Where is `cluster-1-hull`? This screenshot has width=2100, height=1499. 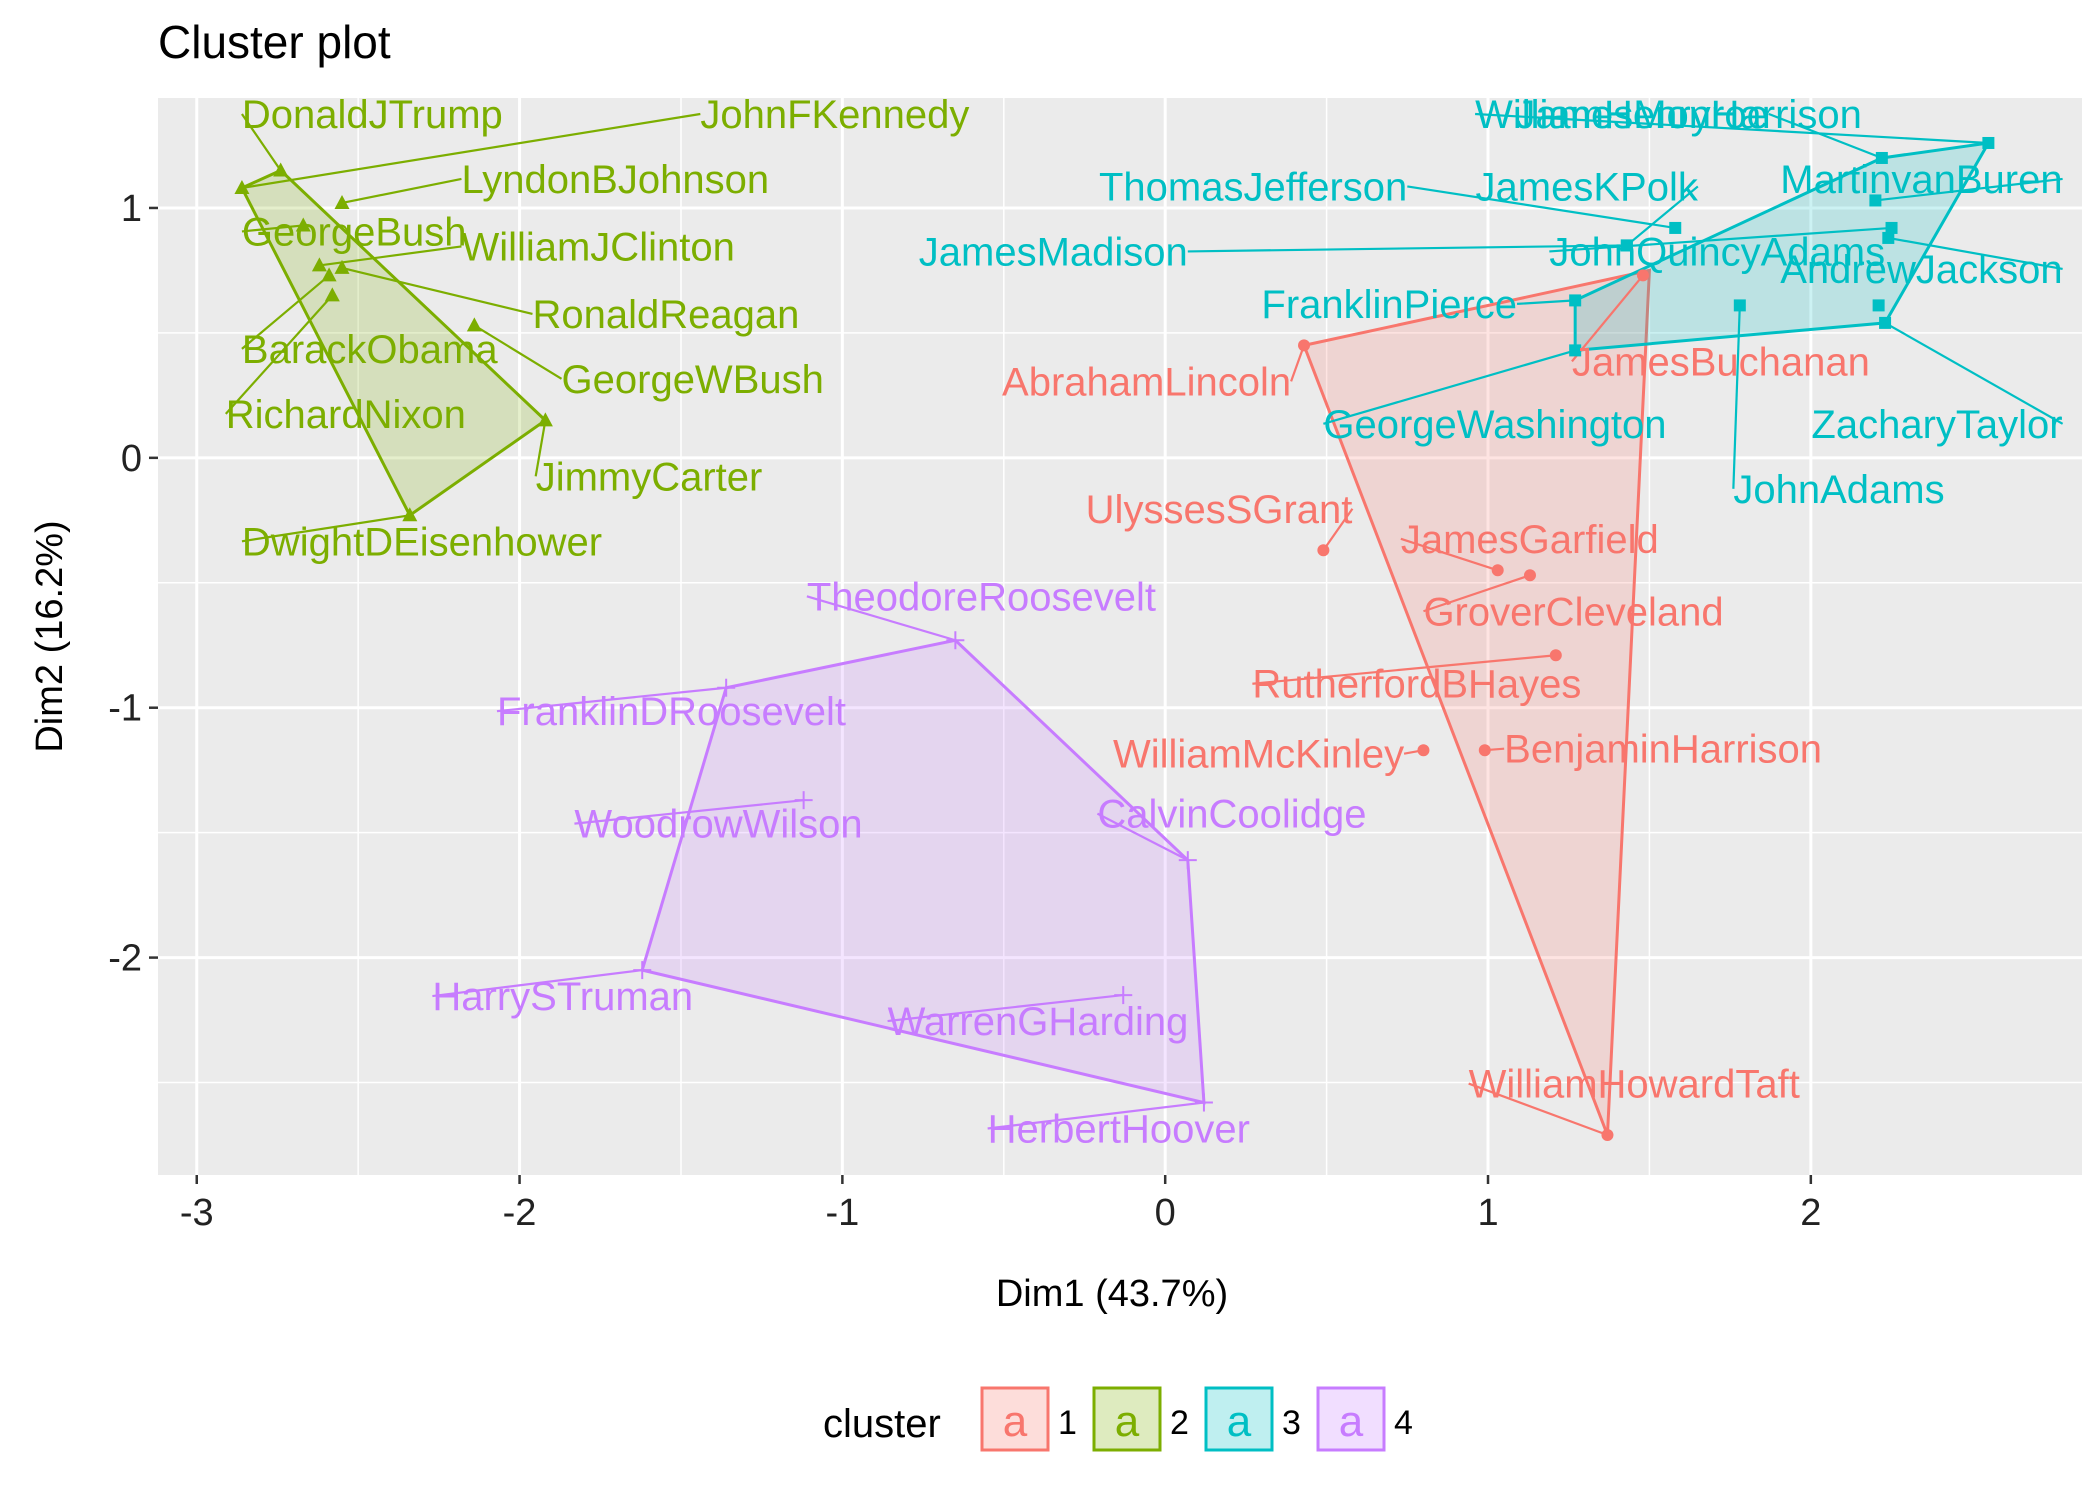
cluster-1-hull is located at coordinates (1476, 702).